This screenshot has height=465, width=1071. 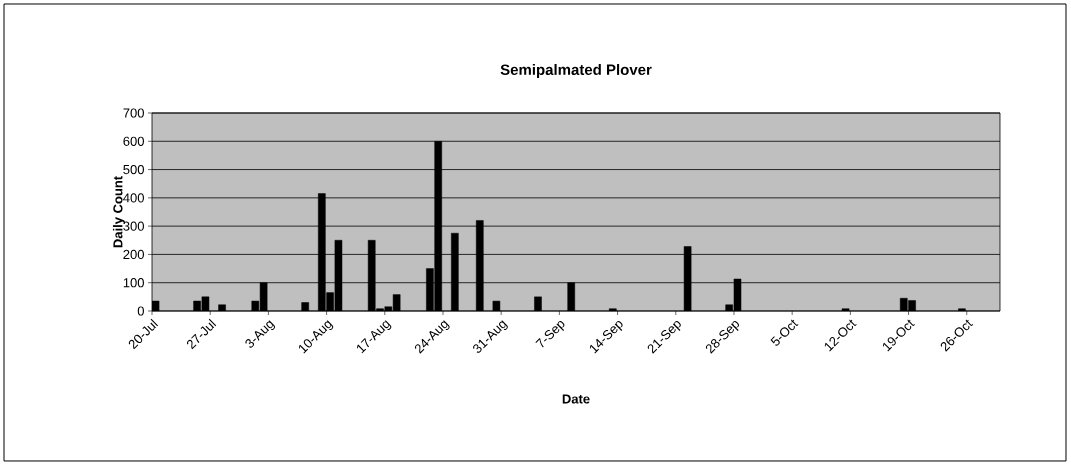 What do you see at coordinates (133, 226) in the screenshot?
I see `y-tick-label: 300` at bounding box center [133, 226].